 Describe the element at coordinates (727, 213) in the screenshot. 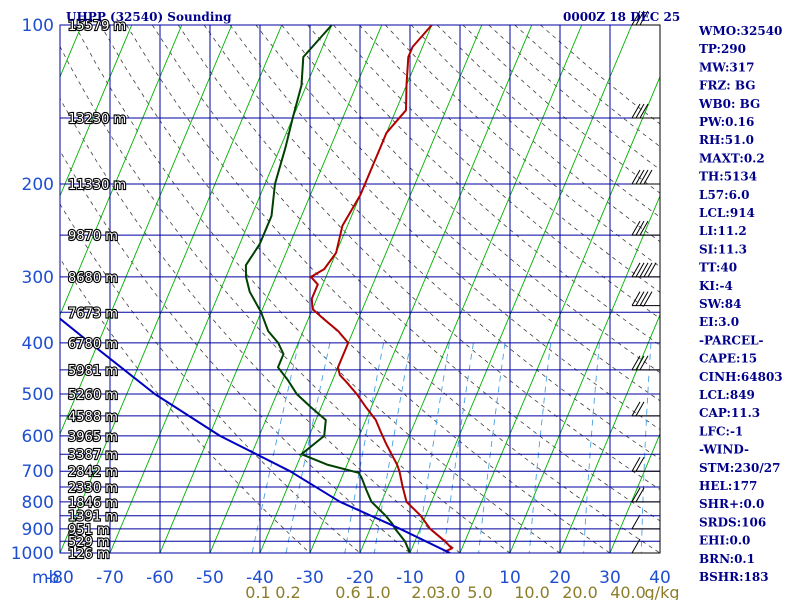

I see `index-value: LCL:914` at that location.